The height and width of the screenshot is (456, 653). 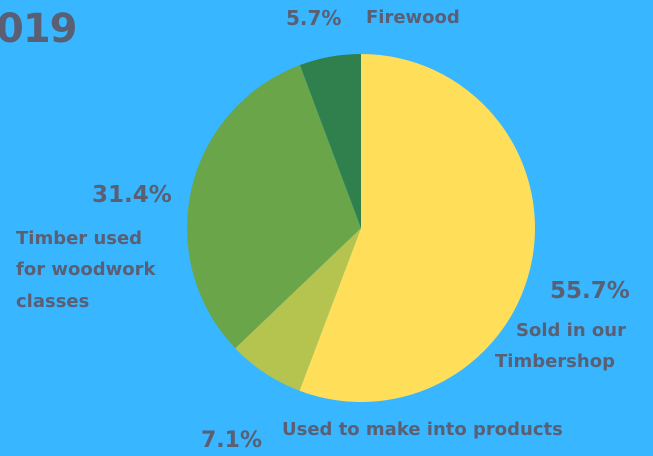 What do you see at coordinates (232, 440) in the screenshot?
I see `slice-value-label-products: 7.1%` at bounding box center [232, 440].